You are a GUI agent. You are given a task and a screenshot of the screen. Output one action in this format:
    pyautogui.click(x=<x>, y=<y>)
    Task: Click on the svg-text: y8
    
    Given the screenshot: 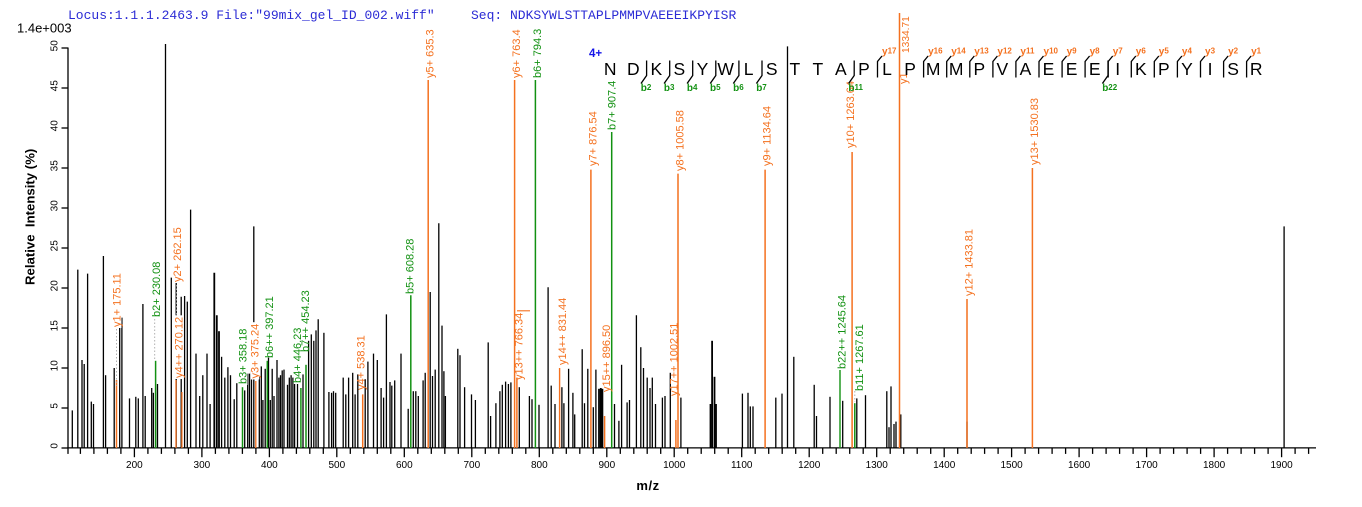 What is the action you would take?
    pyautogui.click(x=1095, y=52)
    